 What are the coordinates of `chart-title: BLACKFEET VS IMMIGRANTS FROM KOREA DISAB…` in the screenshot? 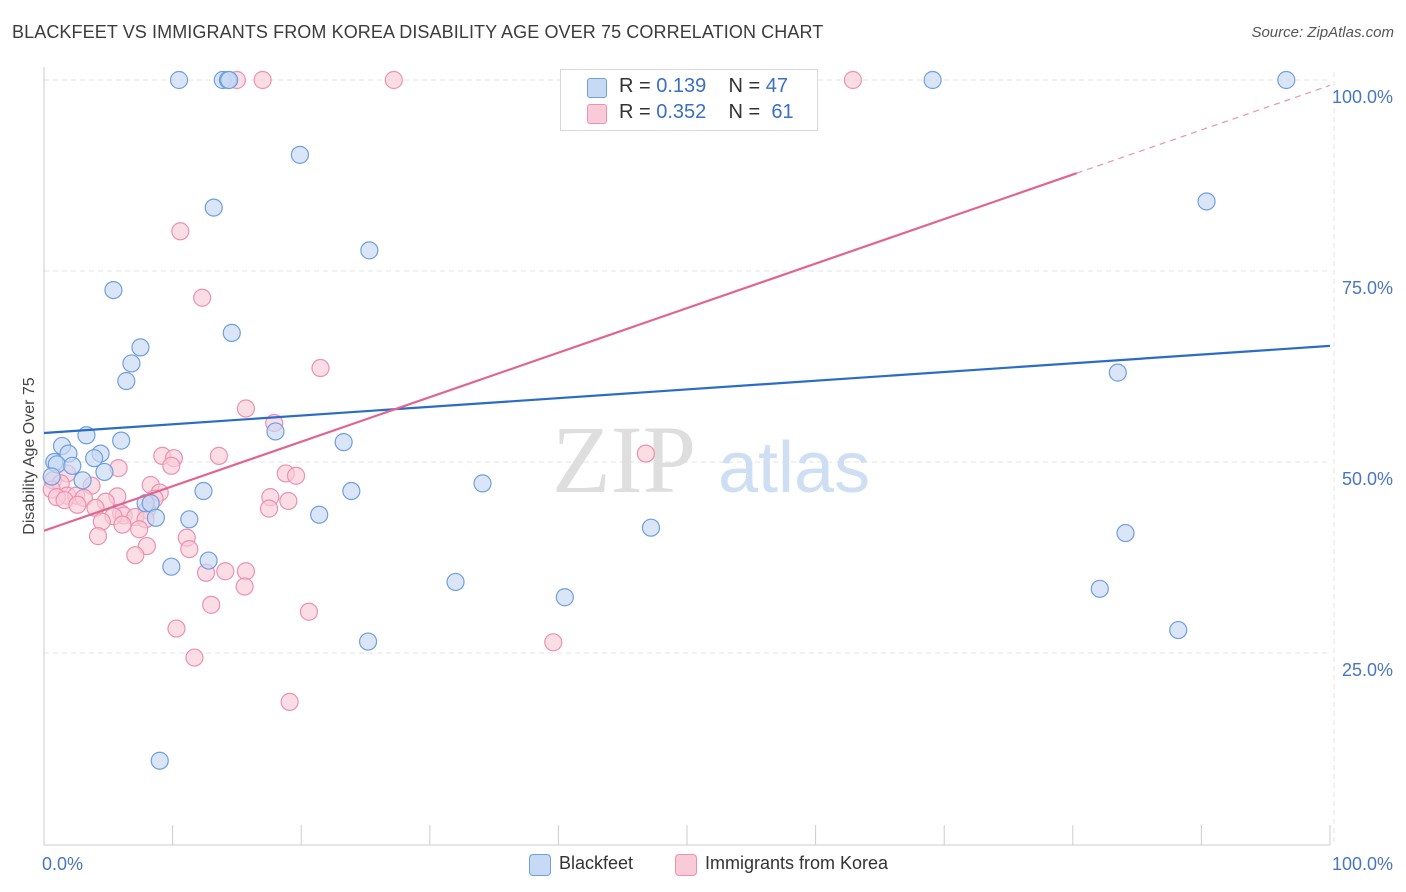 It's located at (418, 32).